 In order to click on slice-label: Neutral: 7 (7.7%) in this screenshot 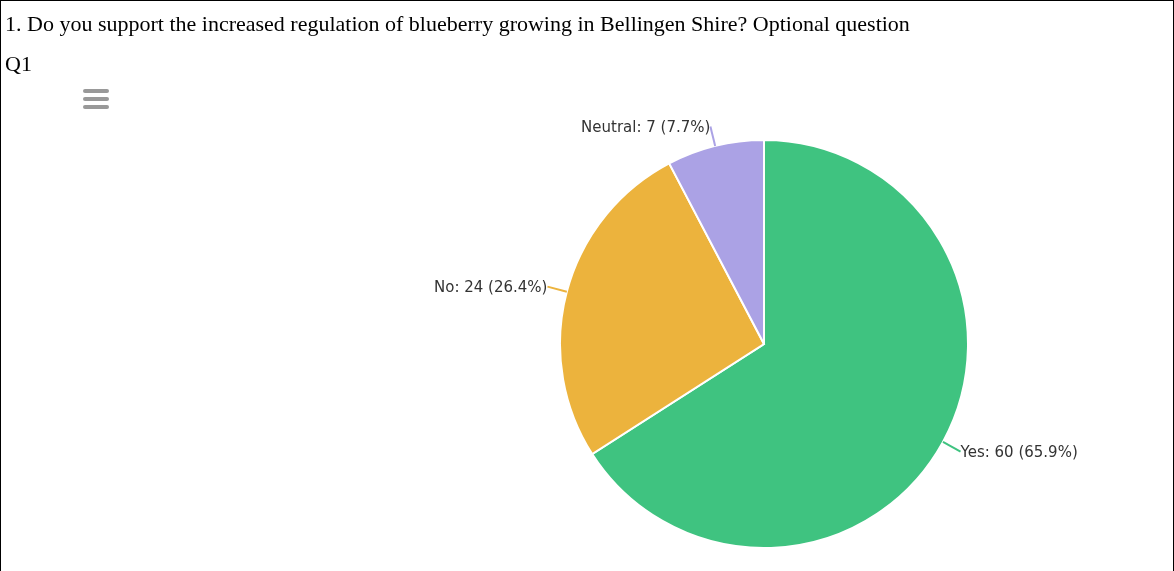, I will do `click(646, 126)`.